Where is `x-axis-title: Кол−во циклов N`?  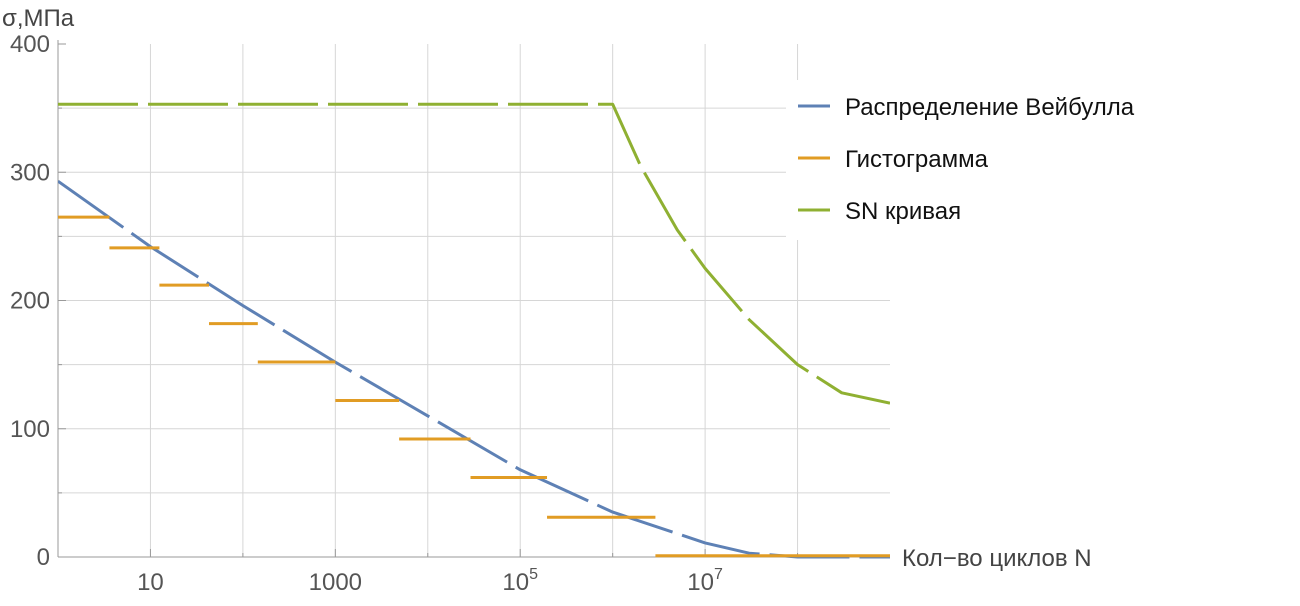 x-axis-title: Кол−во циклов N is located at coordinates (997, 558).